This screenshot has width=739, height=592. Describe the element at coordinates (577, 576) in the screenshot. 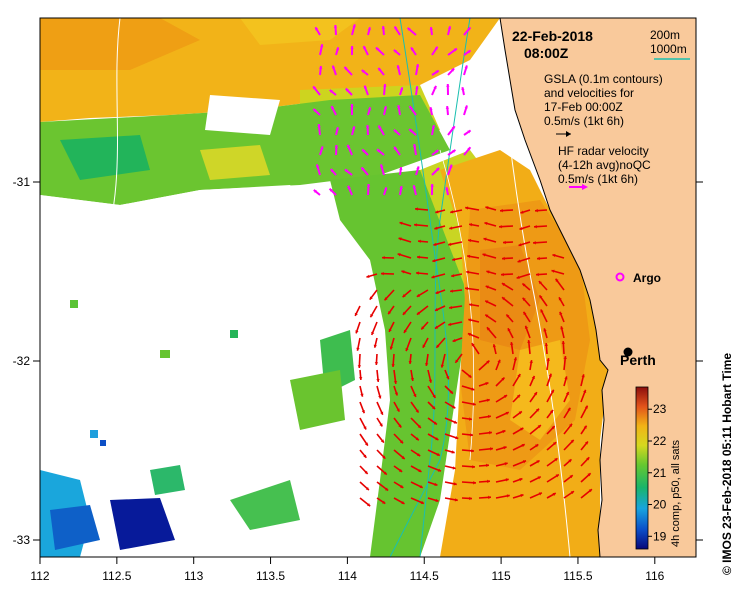

I see `x-tick-label: 115.5` at that location.